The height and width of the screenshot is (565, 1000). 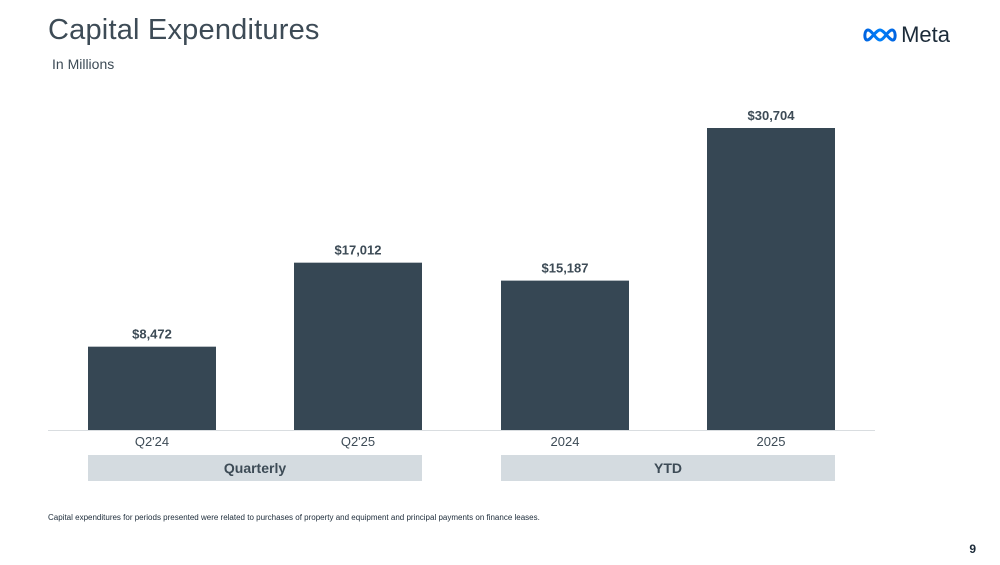 I want to click on data-label-0: $8,472, so click(x=152, y=334).